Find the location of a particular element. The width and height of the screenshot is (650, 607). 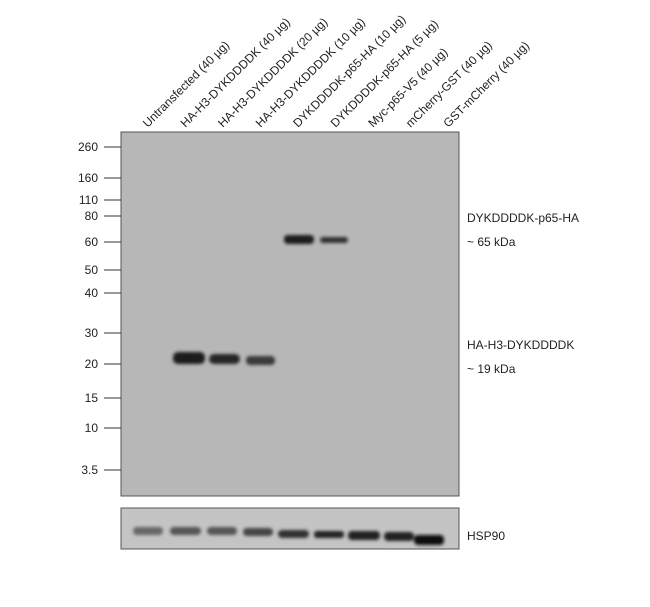

band-name: HA-H3-DYKDDDDK is located at coordinates (520, 345).